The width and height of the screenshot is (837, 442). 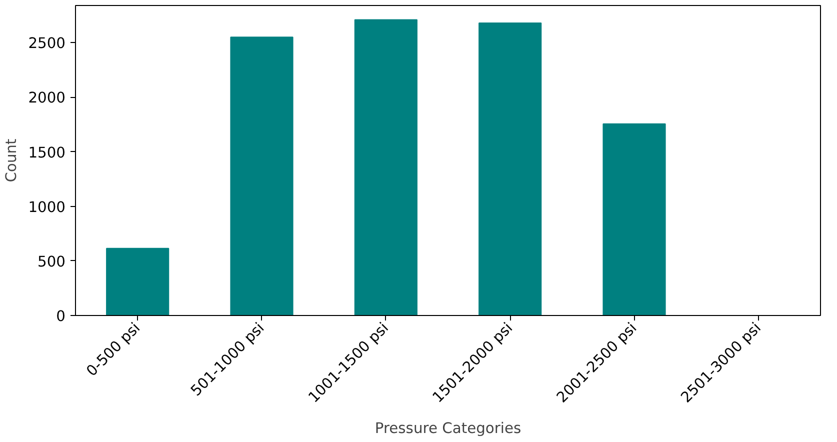 I want to click on y-tick-label: 1500, so click(x=47, y=153).